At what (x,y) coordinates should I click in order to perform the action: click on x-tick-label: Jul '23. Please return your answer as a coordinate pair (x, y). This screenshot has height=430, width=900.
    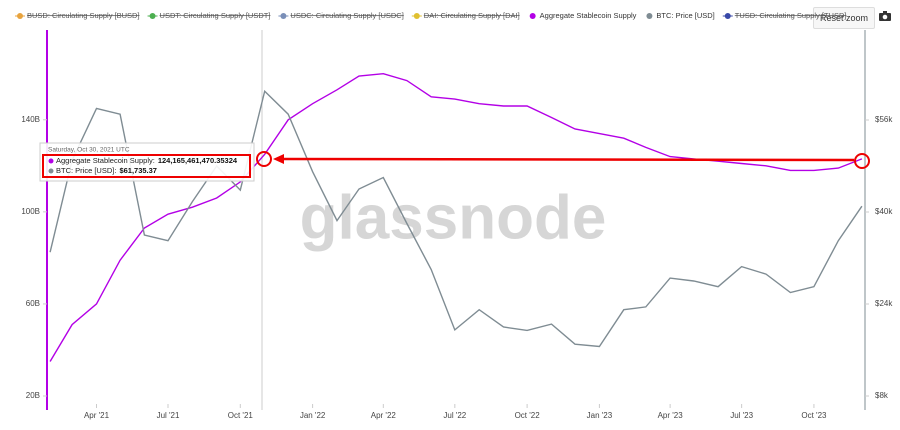
    Looking at the image, I should click on (741, 415).